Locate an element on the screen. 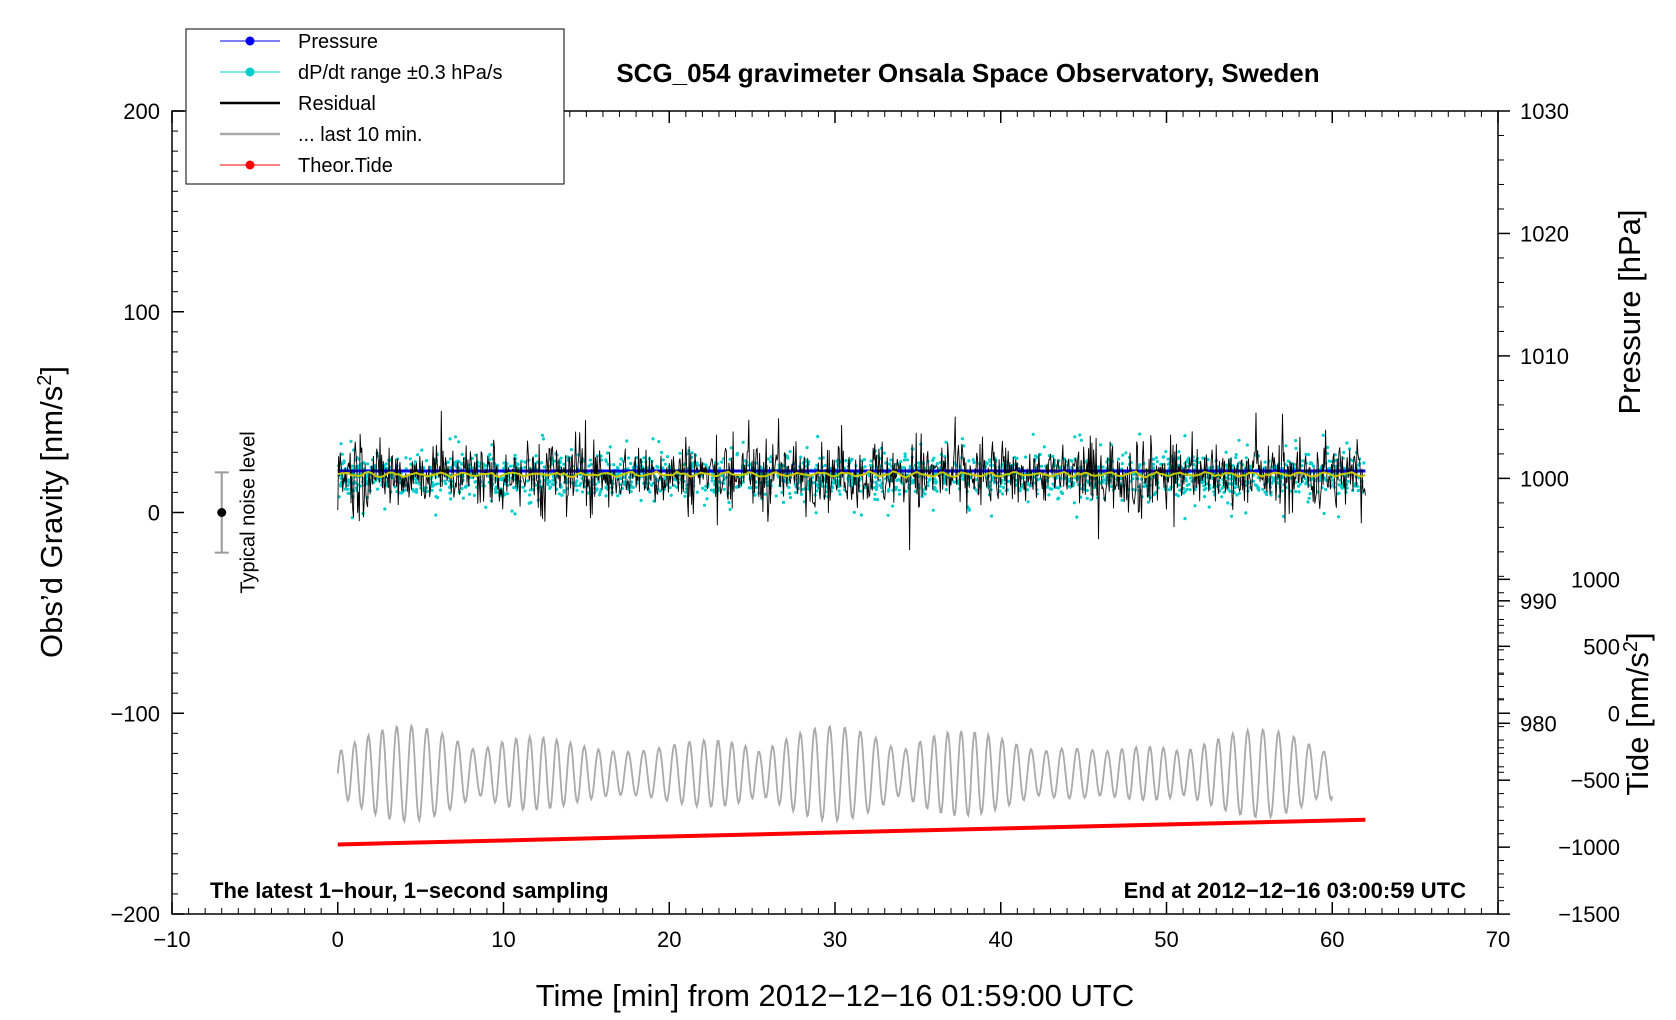 The width and height of the screenshot is (1676, 1020). pressure-axis-ticks: 1030 1020 1010 1000 990 980 is located at coordinates (1544, 417).